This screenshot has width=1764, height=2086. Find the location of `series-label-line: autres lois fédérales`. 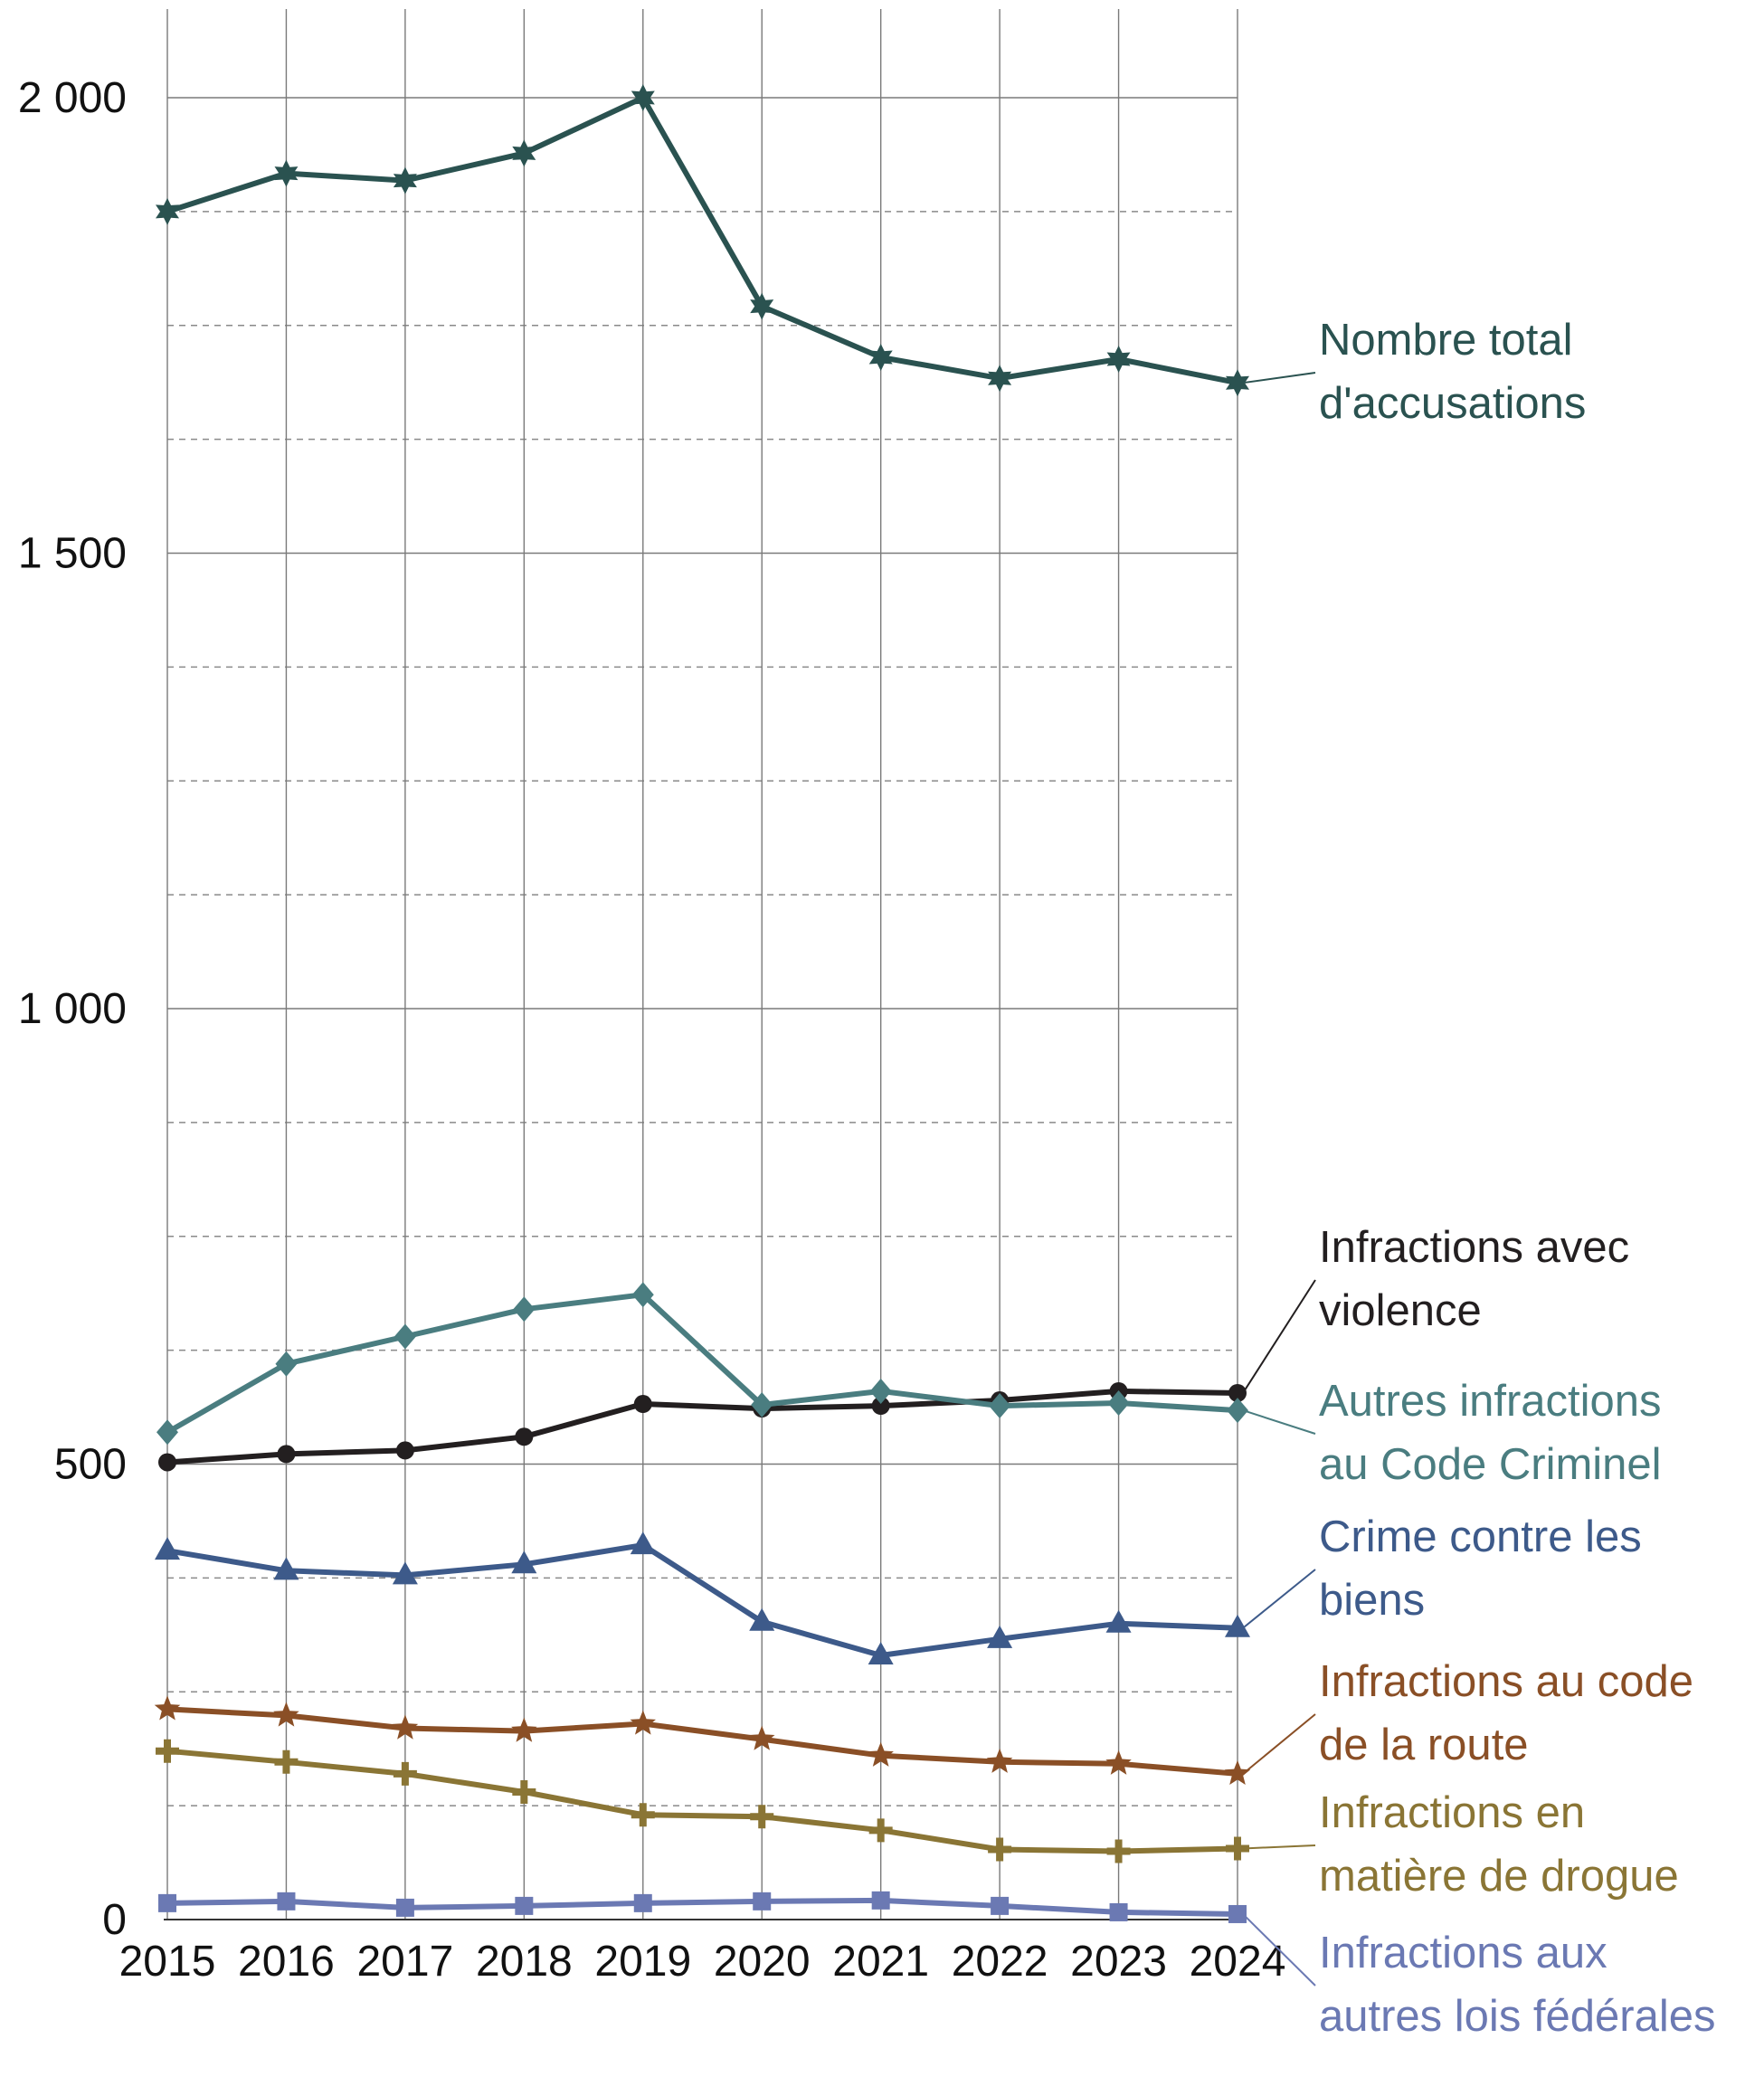

series-label-line: autres lois fédérales is located at coordinates (1517, 2017).